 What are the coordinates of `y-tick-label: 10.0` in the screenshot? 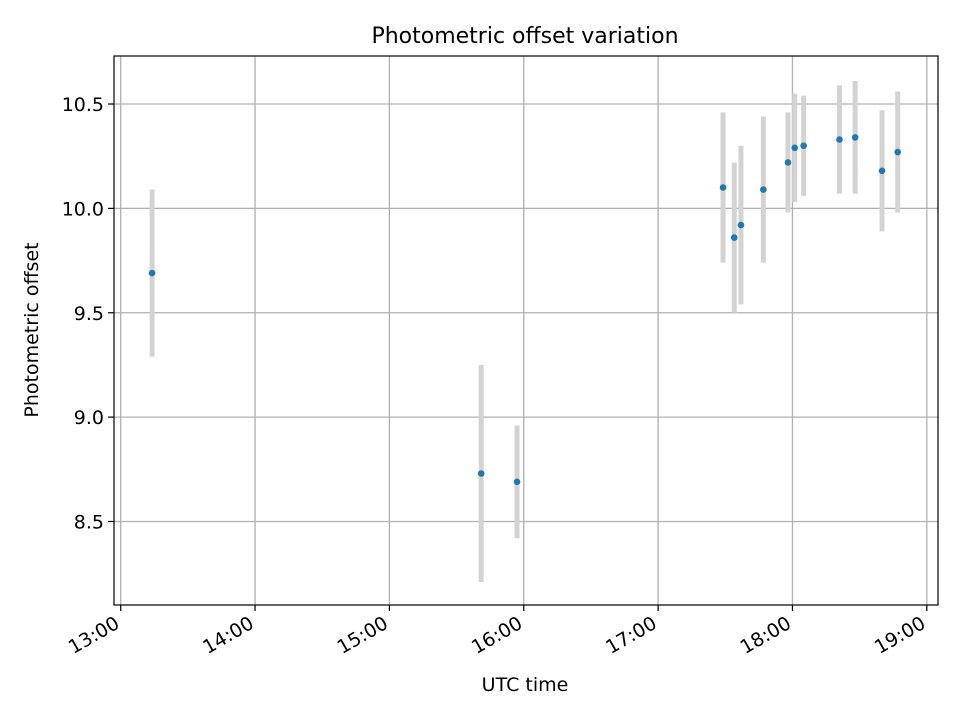 It's located at (83, 209).